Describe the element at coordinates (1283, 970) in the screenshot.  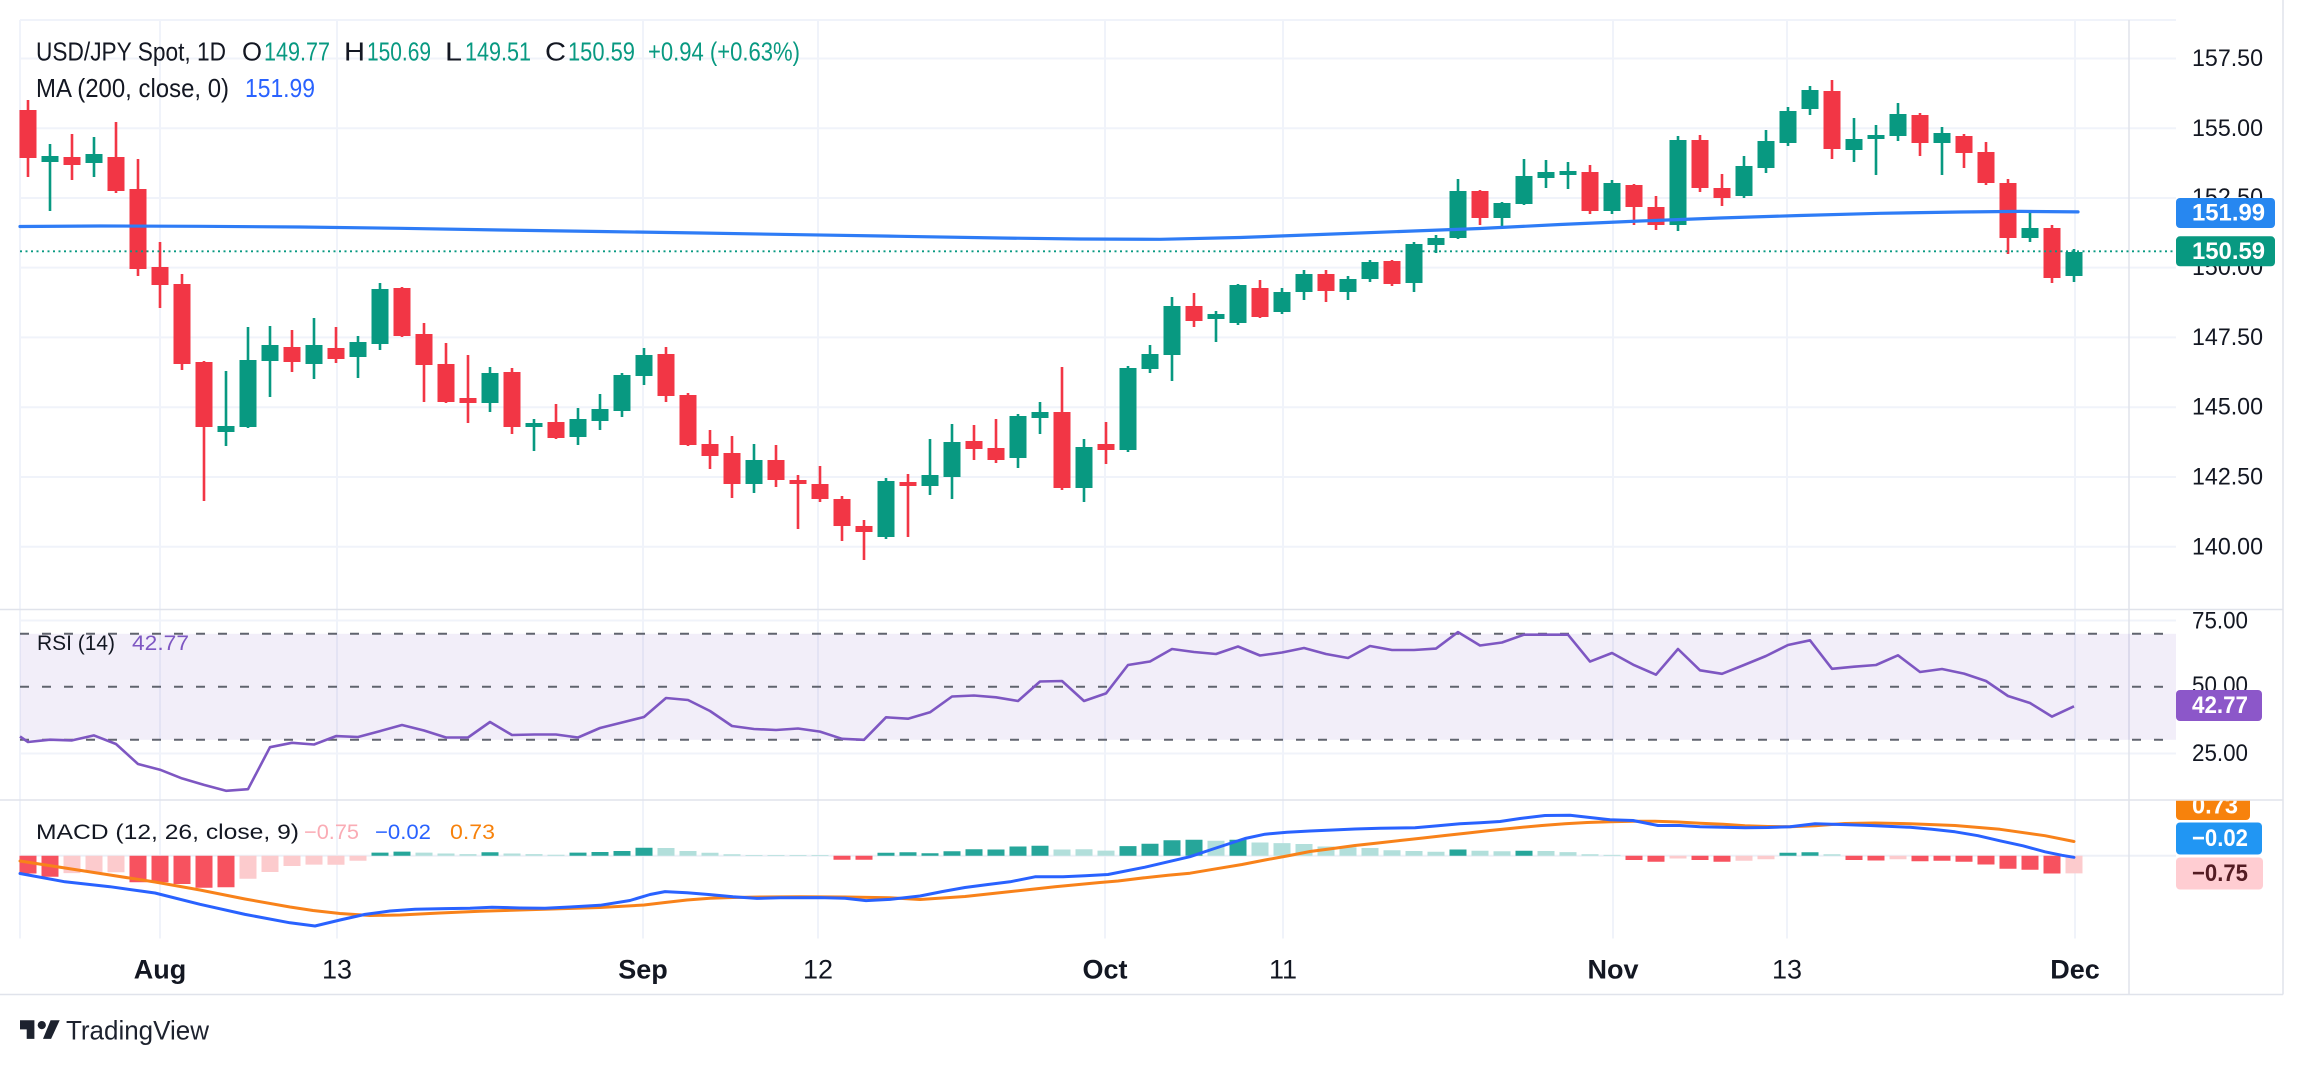
I see `svg-text: 11` at that location.